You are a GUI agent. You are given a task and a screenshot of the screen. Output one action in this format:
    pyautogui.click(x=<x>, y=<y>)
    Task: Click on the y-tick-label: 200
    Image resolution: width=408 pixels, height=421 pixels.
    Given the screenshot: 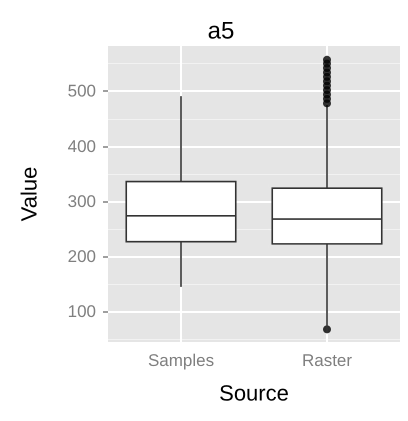 What is the action you would take?
    pyautogui.click(x=82, y=256)
    